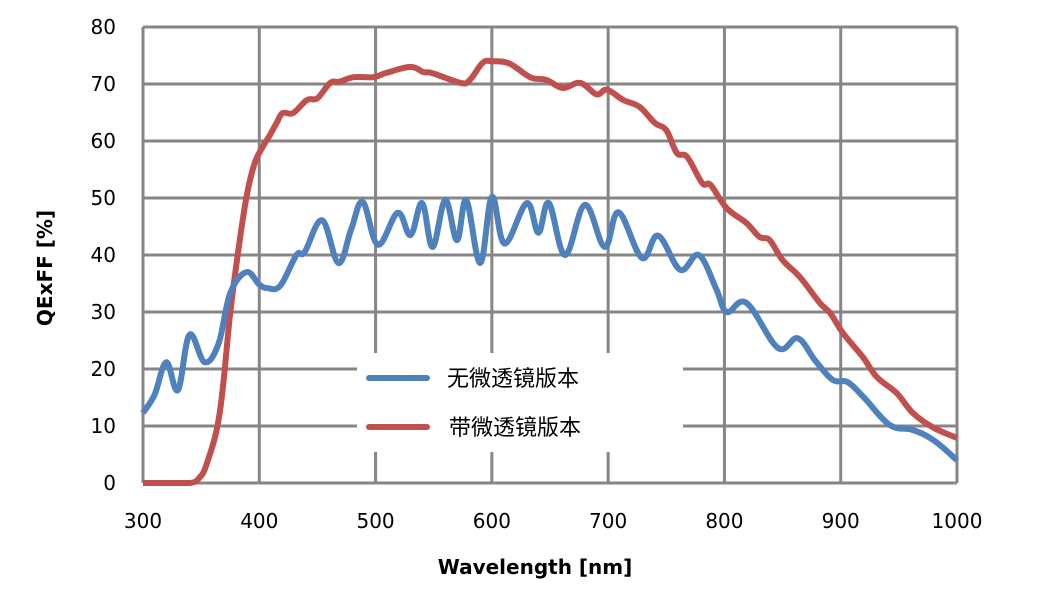  I want to click on y-tick-label: 20, so click(103, 369).